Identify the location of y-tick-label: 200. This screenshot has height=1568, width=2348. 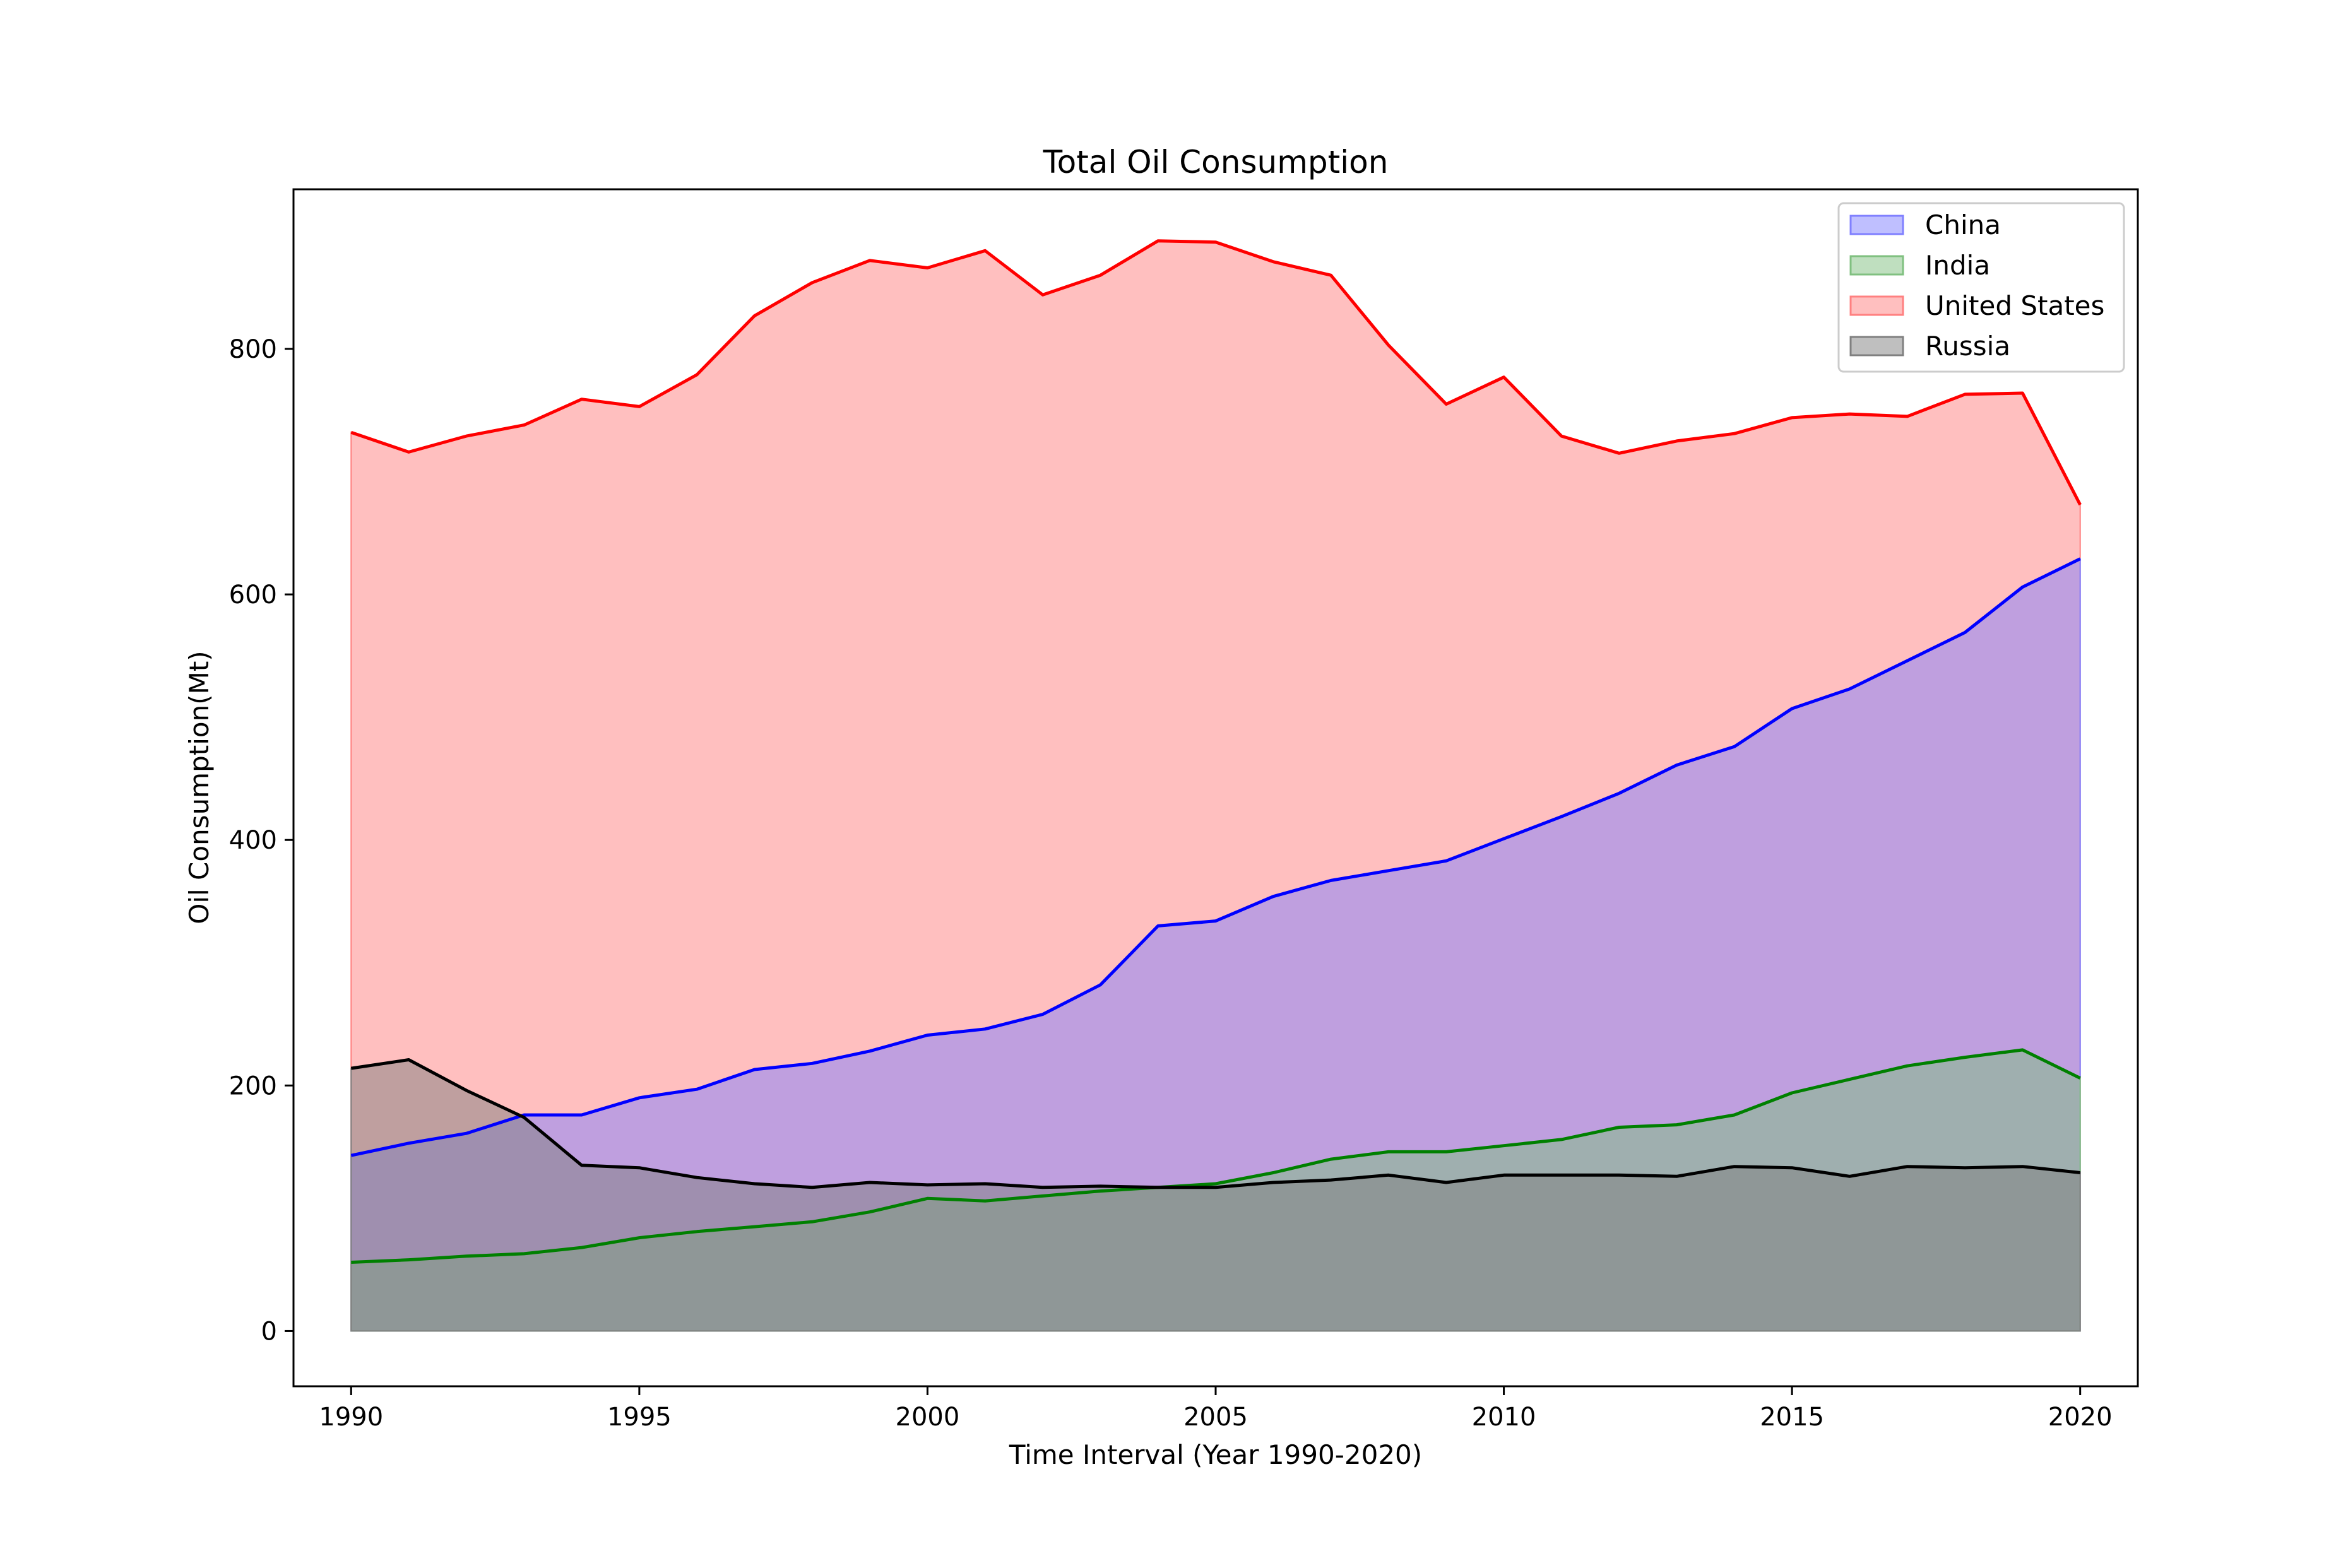
(253, 1086).